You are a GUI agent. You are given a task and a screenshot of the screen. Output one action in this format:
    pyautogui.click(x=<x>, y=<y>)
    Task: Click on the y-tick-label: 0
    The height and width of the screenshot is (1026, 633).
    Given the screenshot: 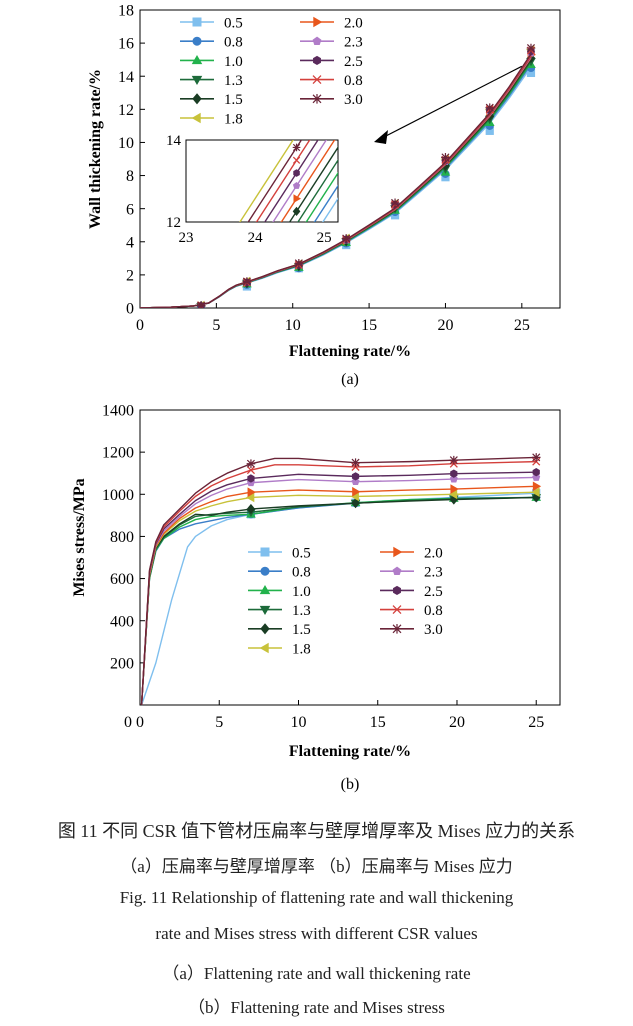 What is the action you would take?
    pyautogui.click(x=130, y=309)
    